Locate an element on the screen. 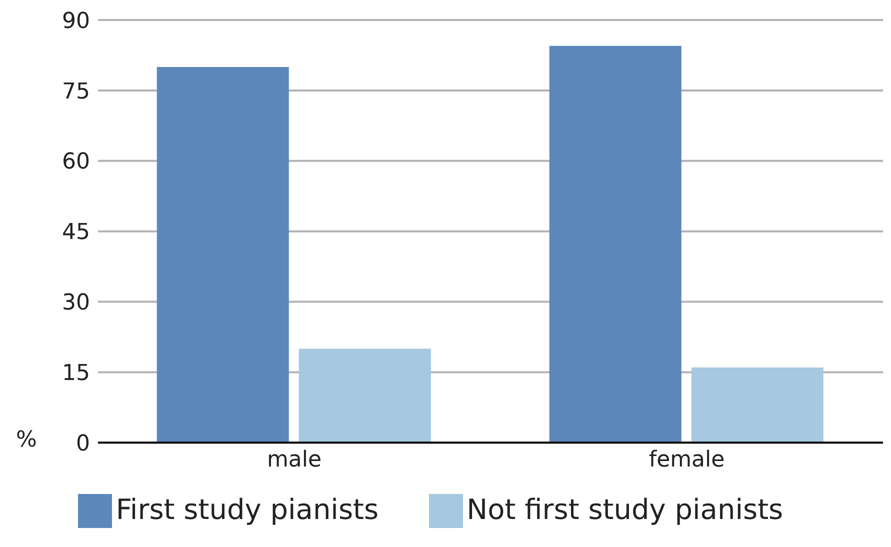  y-tick-label: 90 is located at coordinates (76, 21).